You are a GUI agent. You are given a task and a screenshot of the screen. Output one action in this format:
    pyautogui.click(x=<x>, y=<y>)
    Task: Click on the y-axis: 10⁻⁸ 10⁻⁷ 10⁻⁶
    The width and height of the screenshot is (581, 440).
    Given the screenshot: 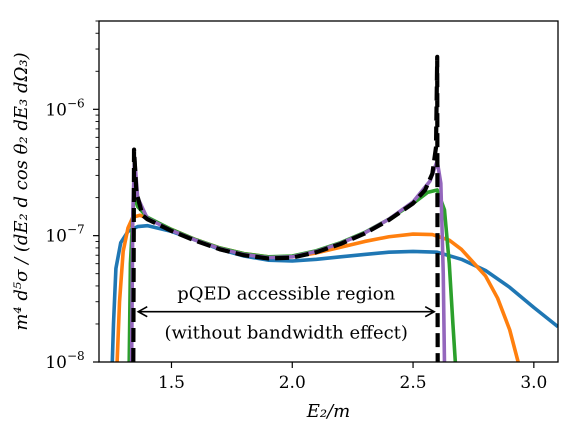 What is the action you would take?
    pyautogui.click(x=72, y=196)
    